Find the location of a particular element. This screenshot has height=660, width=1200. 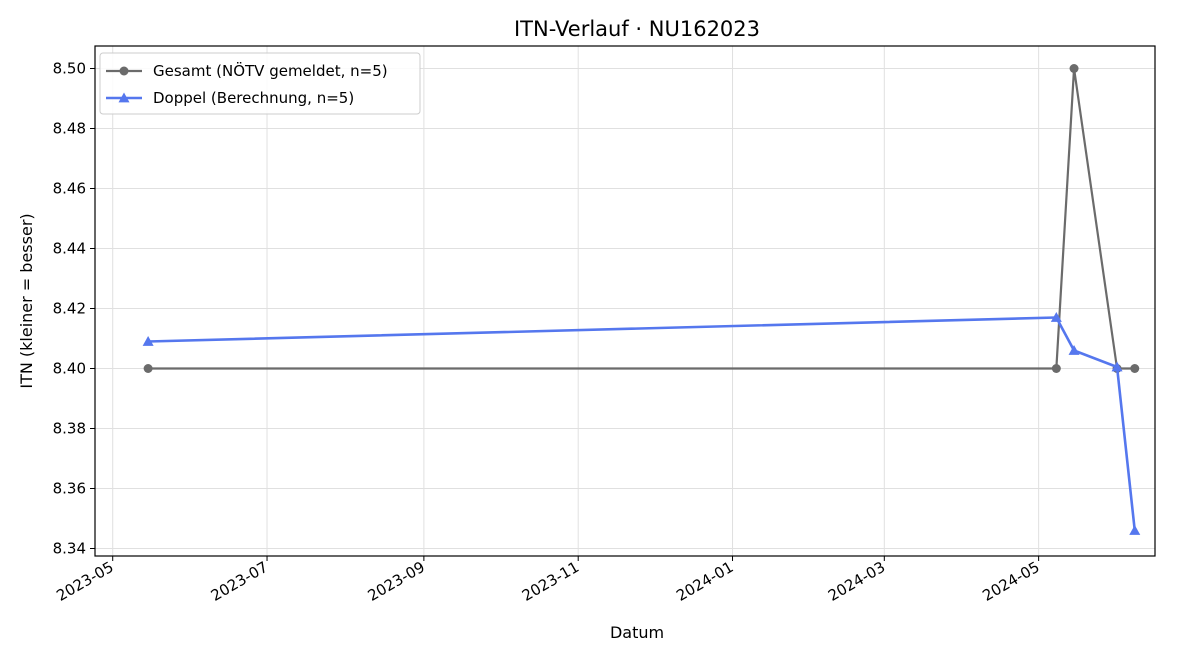

legend-item: Gesamt (NÖTV gemeldet, n=5) is located at coordinates (247, 70).